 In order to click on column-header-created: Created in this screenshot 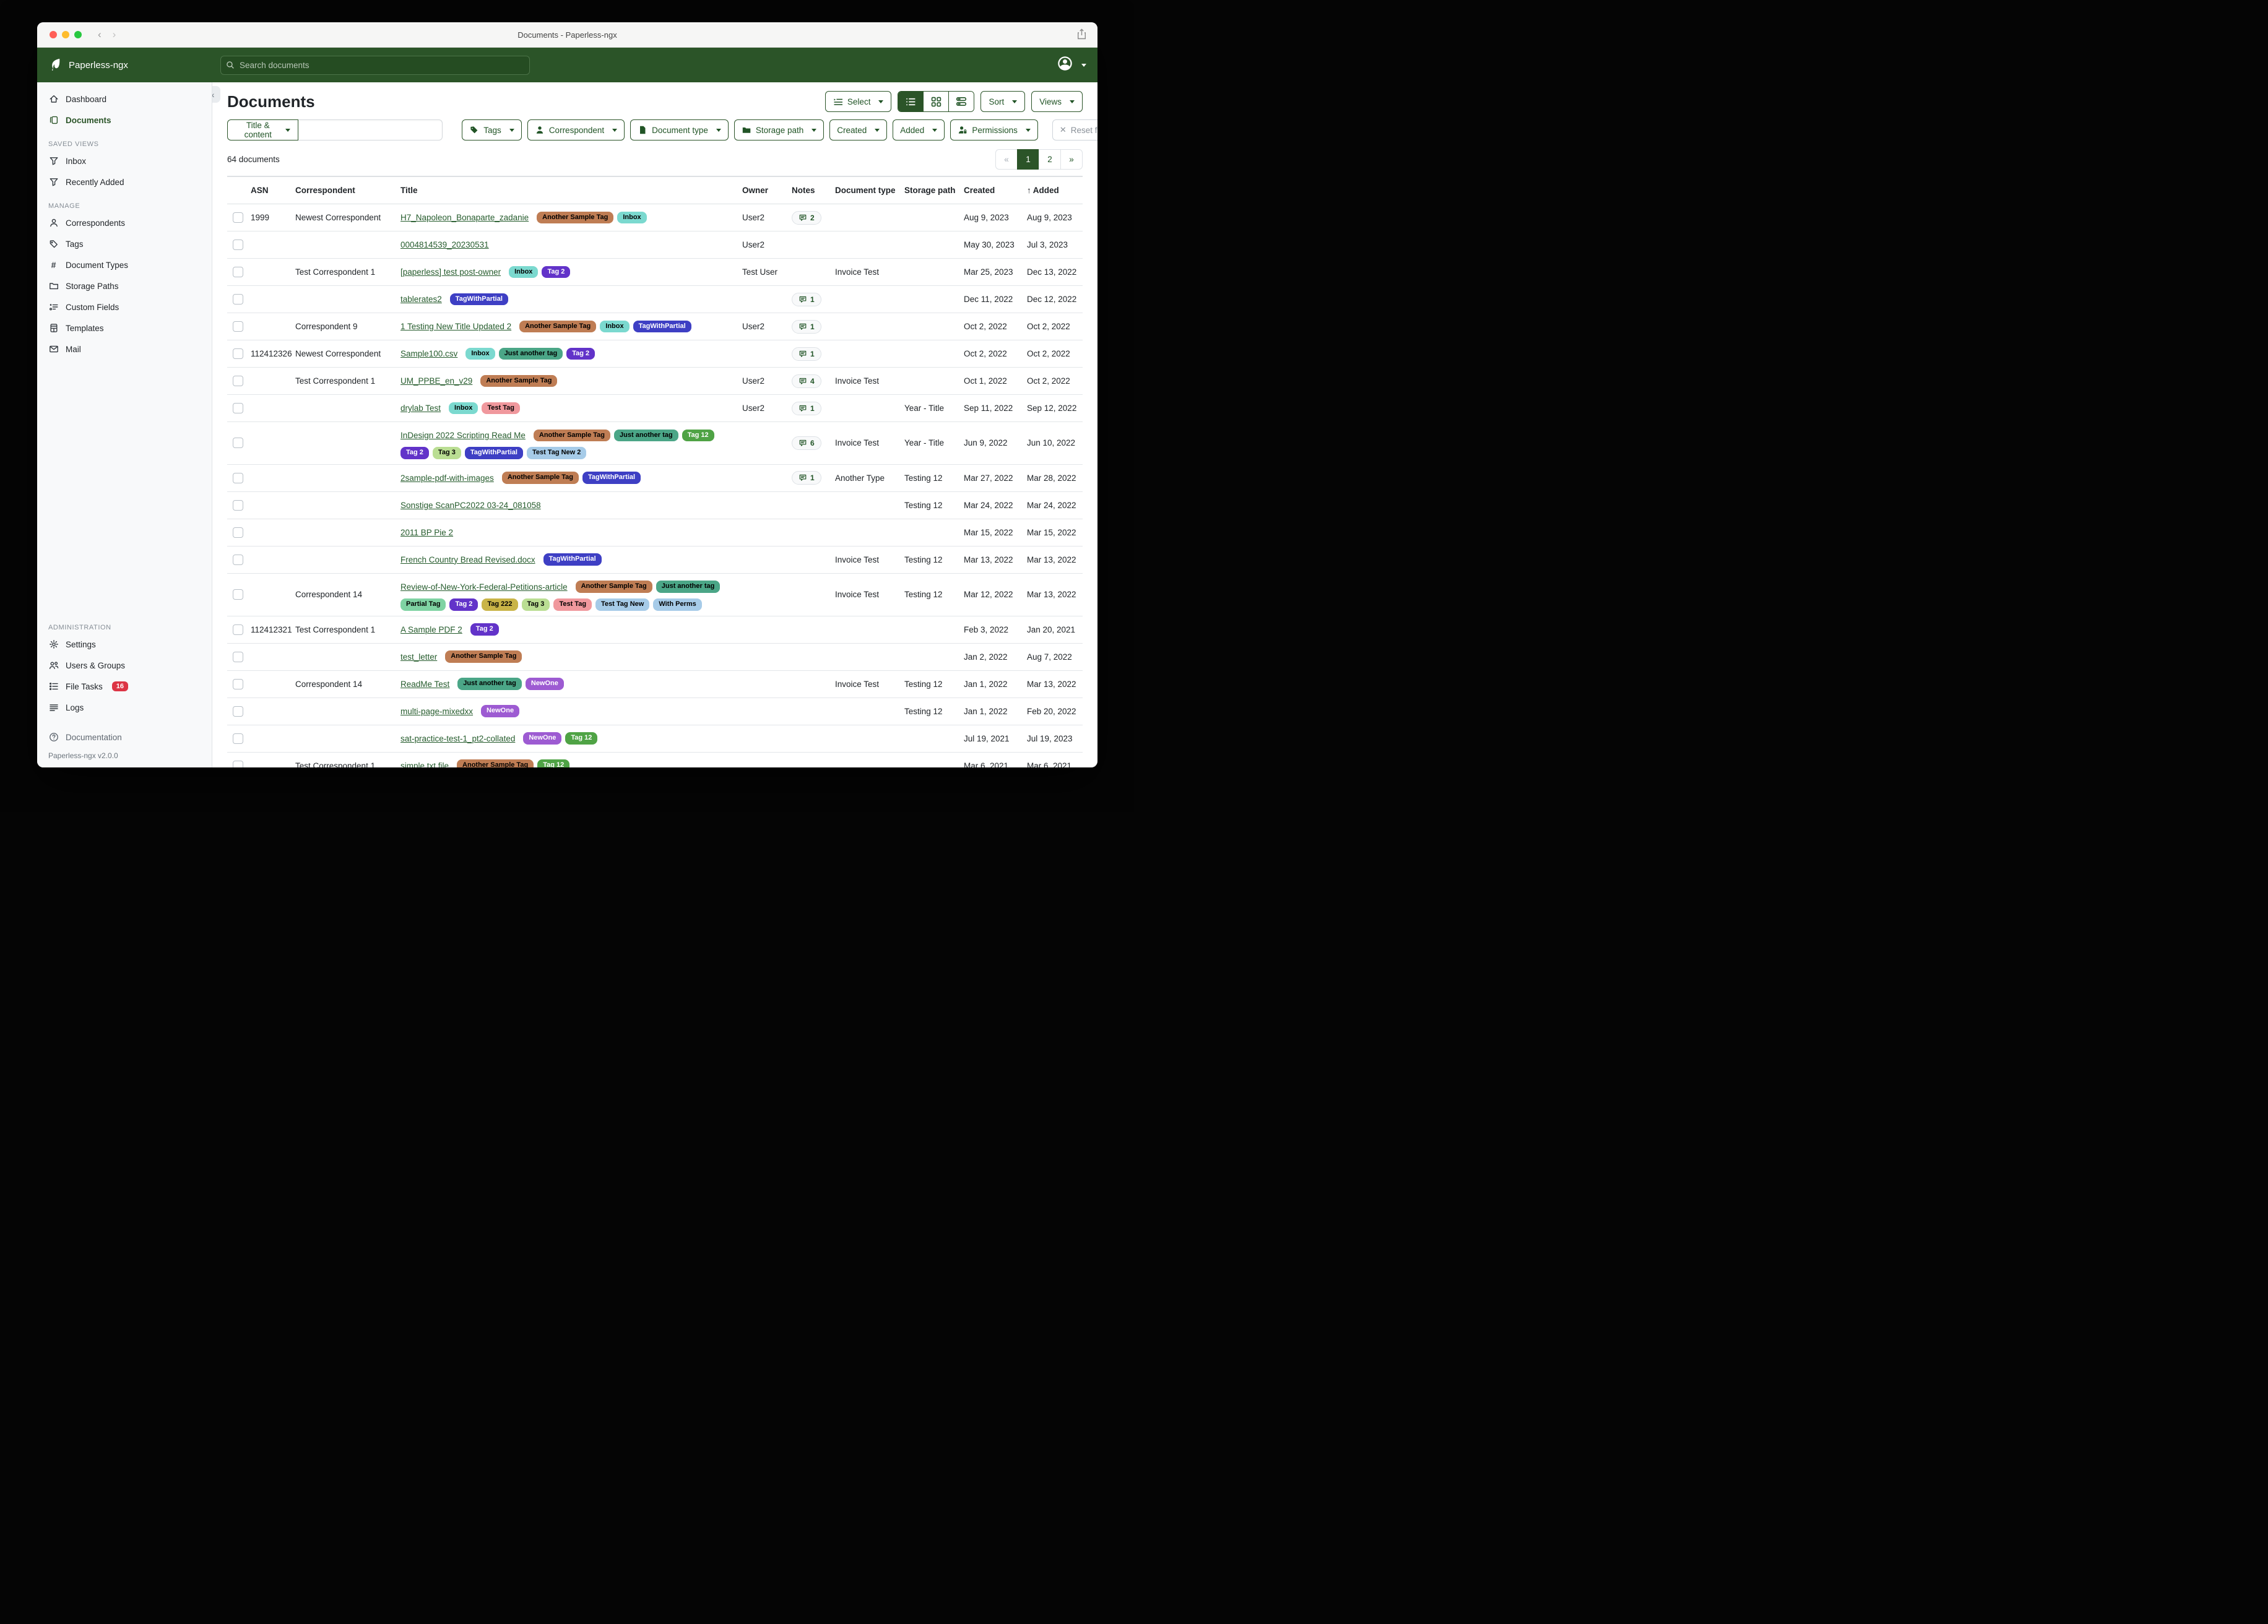, I will do `click(979, 190)`.